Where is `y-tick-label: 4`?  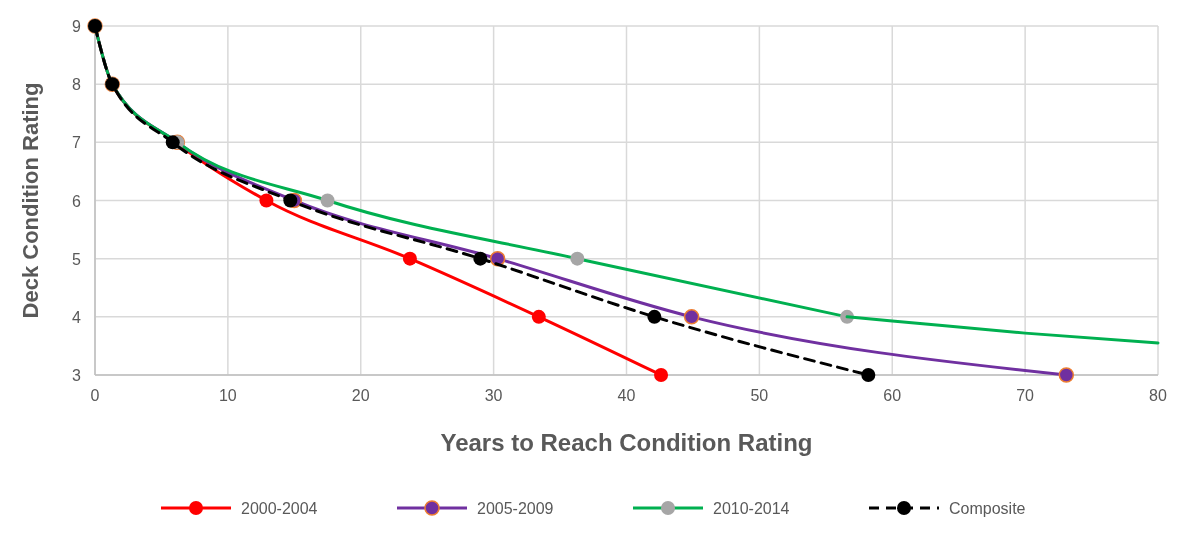 y-tick-label: 4 is located at coordinates (77, 317).